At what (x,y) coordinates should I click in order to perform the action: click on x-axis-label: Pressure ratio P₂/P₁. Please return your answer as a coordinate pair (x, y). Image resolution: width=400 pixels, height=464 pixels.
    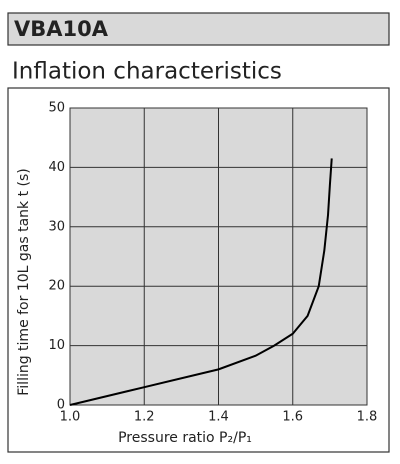
    Looking at the image, I should click on (185, 438).